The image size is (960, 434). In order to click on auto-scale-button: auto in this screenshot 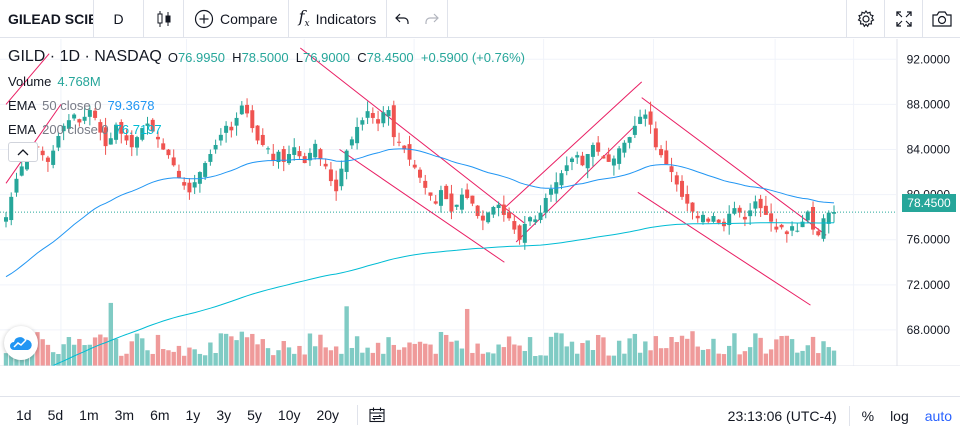, I will do `click(938, 415)`.